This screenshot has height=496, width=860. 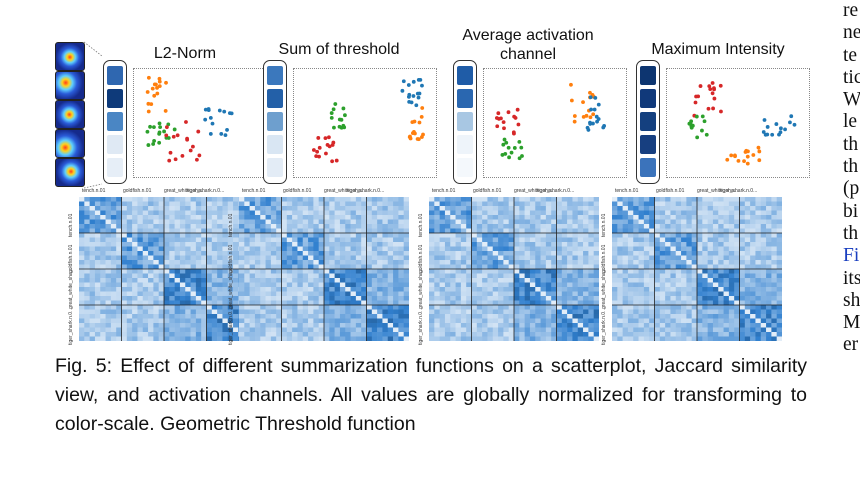 I want to click on scatter-point, so click(x=159, y=86).